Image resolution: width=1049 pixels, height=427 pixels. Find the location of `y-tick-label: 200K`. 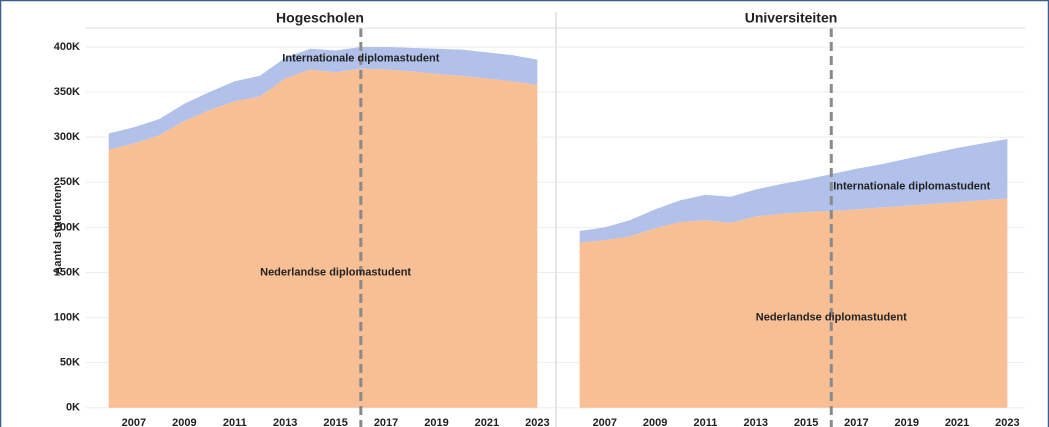

y-tick-label: 200K is located at coordinates (67, 227).